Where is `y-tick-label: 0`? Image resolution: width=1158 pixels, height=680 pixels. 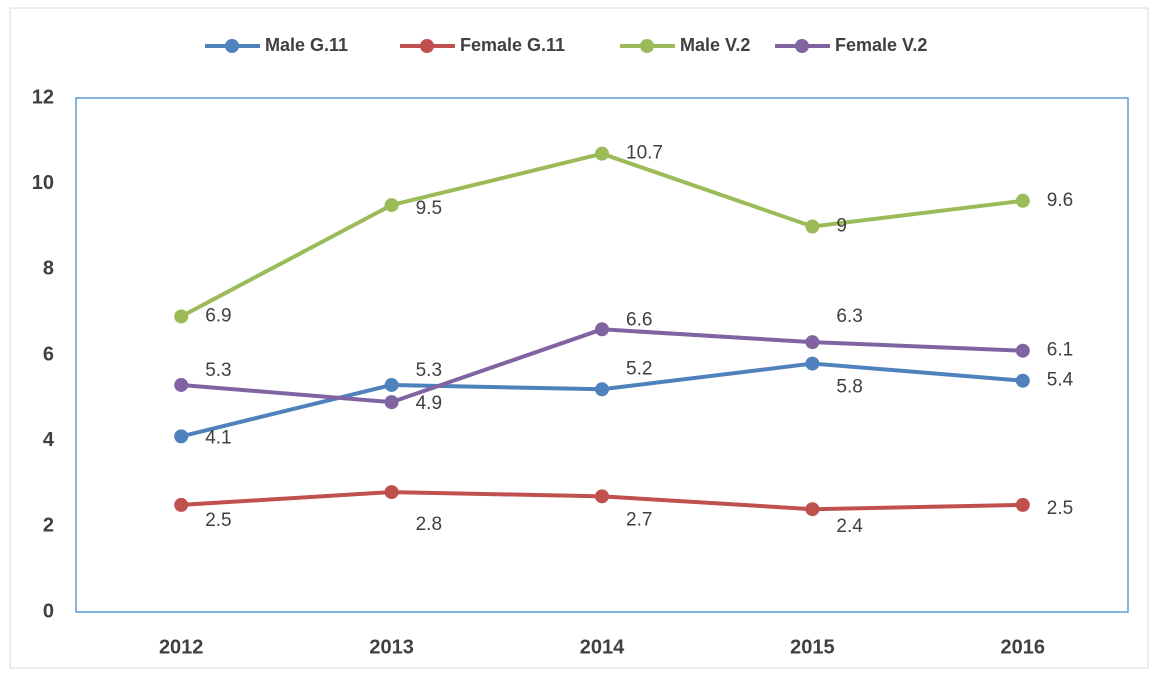 y-tick-label: 0 is located at coordinates (48, 611).